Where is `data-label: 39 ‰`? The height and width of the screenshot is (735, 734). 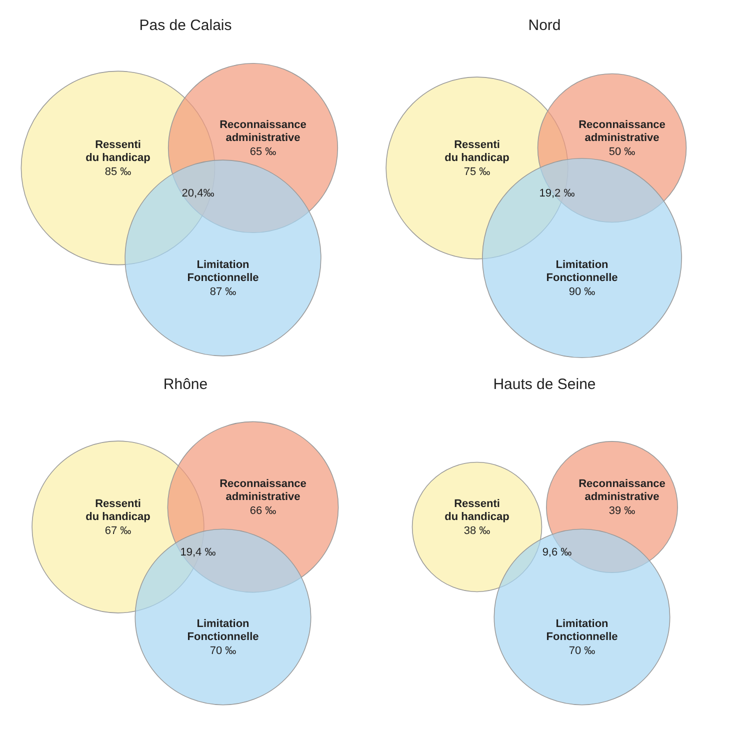
data-label: 39 ‰ is located at coordinates (622, 511).